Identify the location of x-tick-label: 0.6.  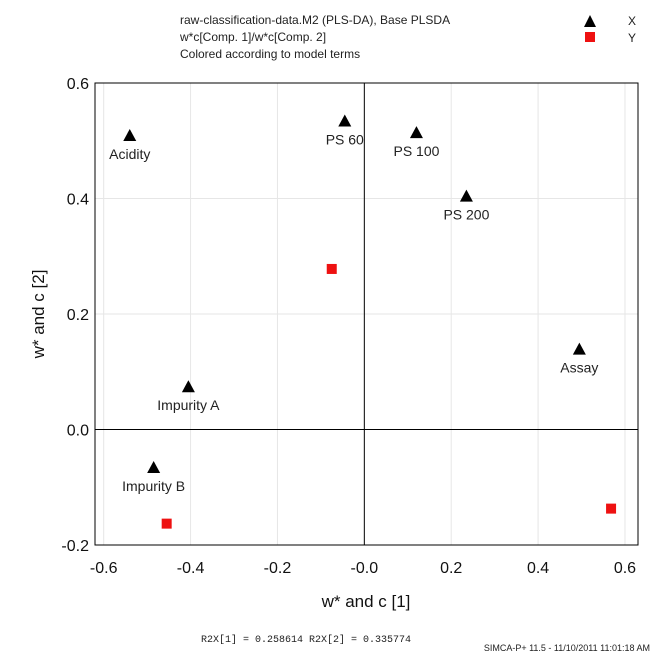
(625, 568).